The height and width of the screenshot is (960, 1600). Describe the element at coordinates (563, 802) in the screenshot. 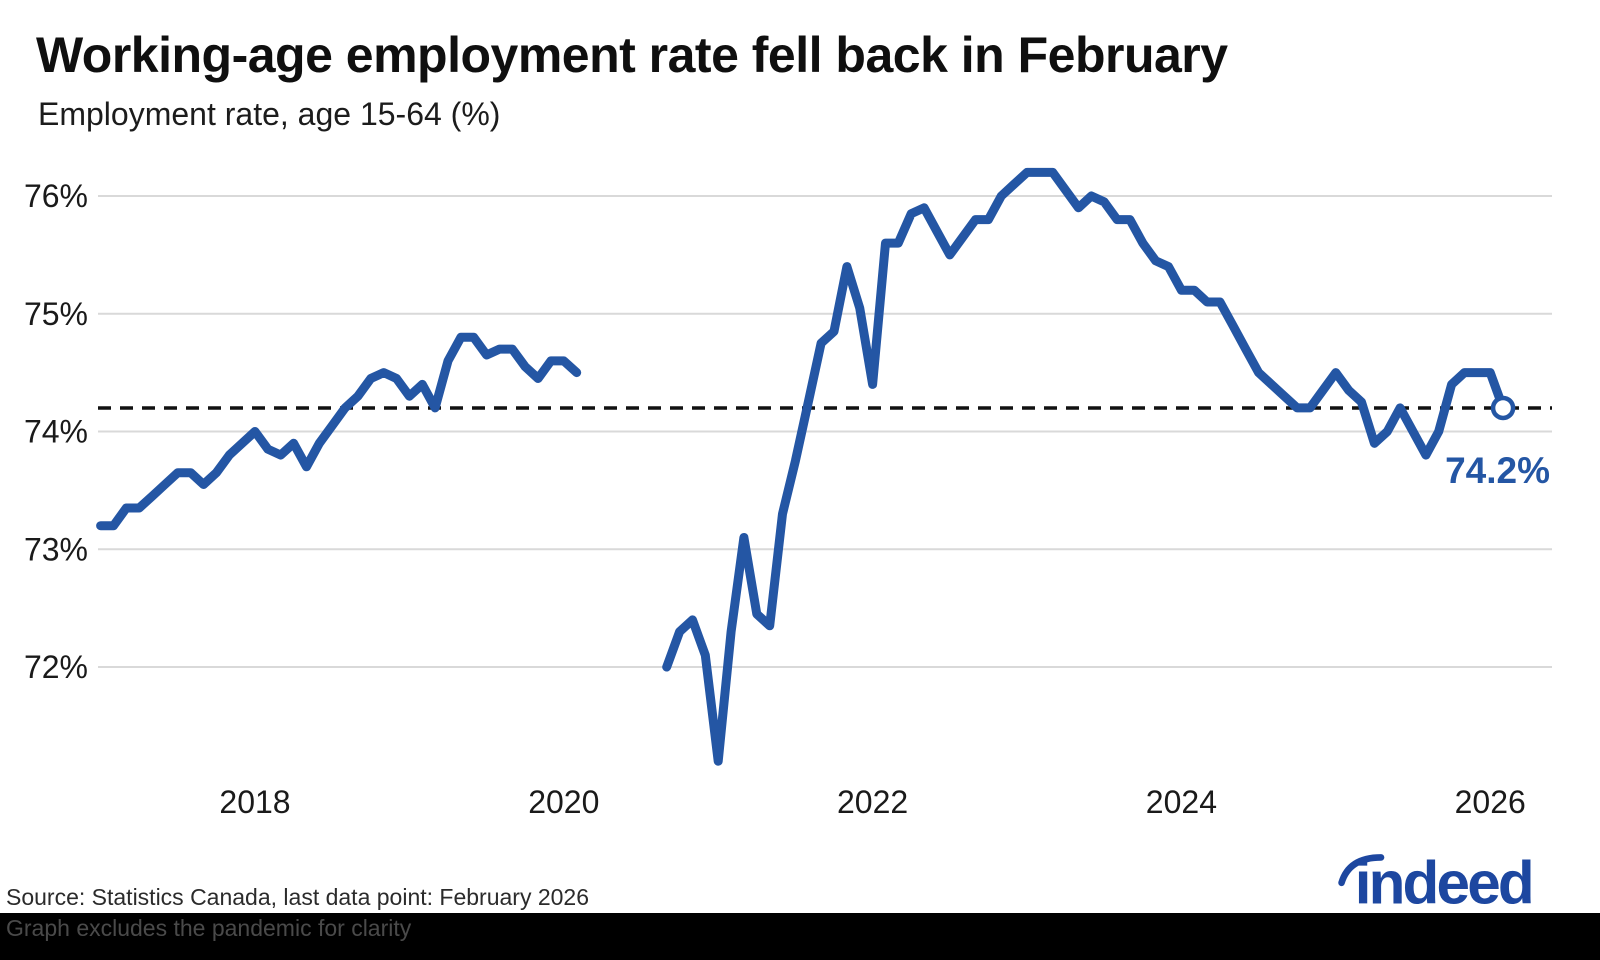

I see `x-tick-label: 2020` at that location.